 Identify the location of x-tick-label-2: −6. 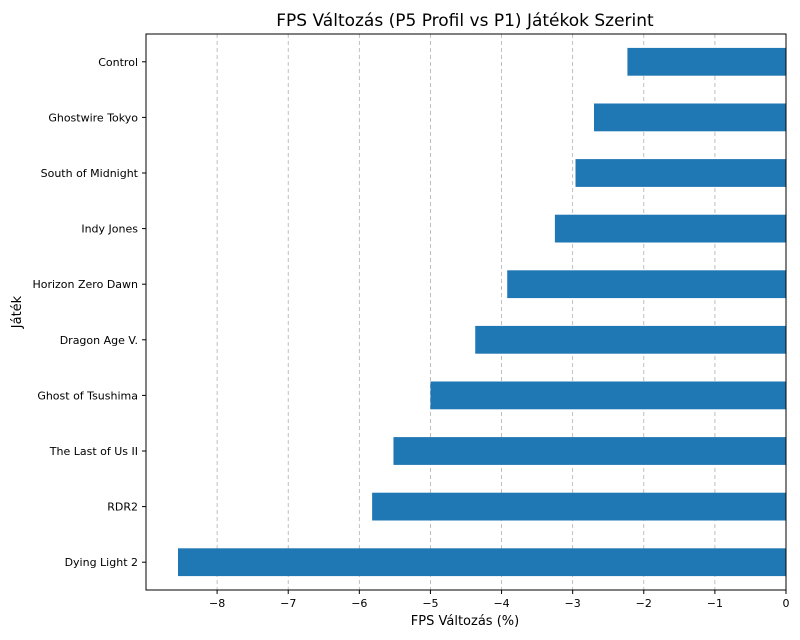
(359, 603).